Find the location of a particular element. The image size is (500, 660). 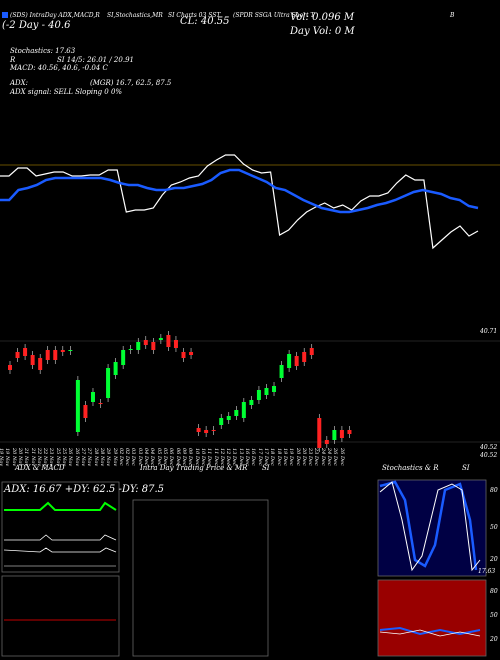

mrsi-panel-title-tail: SI is located at coordinates (266, 468).